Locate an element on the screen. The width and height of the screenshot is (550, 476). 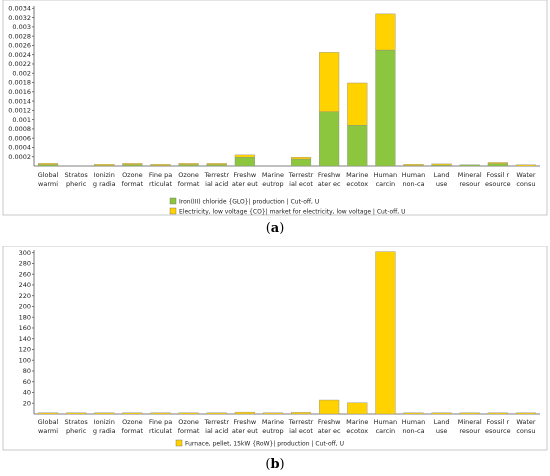
y-tick-label: 140 is located at coordinates (25, 339).